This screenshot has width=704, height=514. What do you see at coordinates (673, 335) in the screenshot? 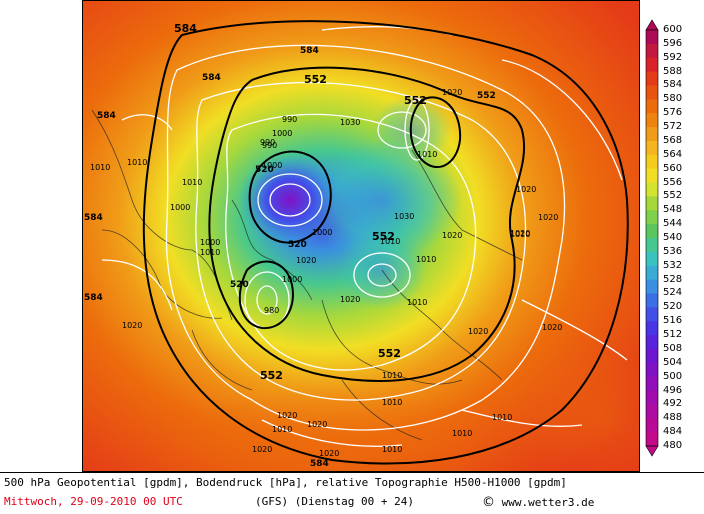
I see `colorbar-tick-label: 512` at bounding box center [673, 335].